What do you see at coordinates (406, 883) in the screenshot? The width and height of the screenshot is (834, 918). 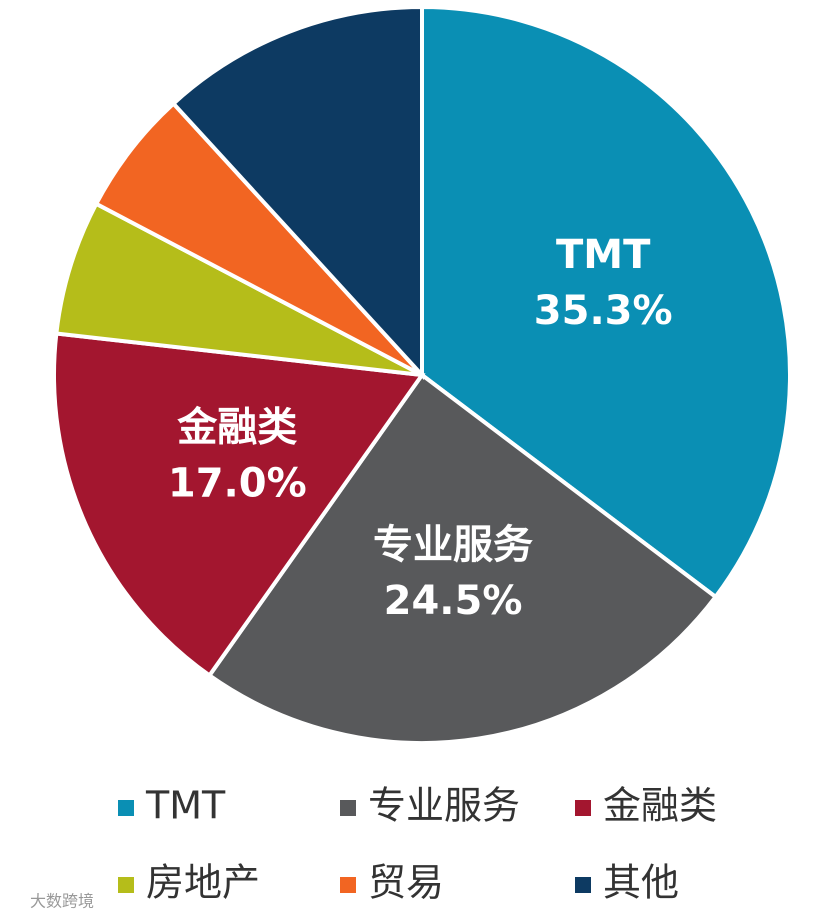 I see `legend-label: 贸易` at bounding box center [406, 883].